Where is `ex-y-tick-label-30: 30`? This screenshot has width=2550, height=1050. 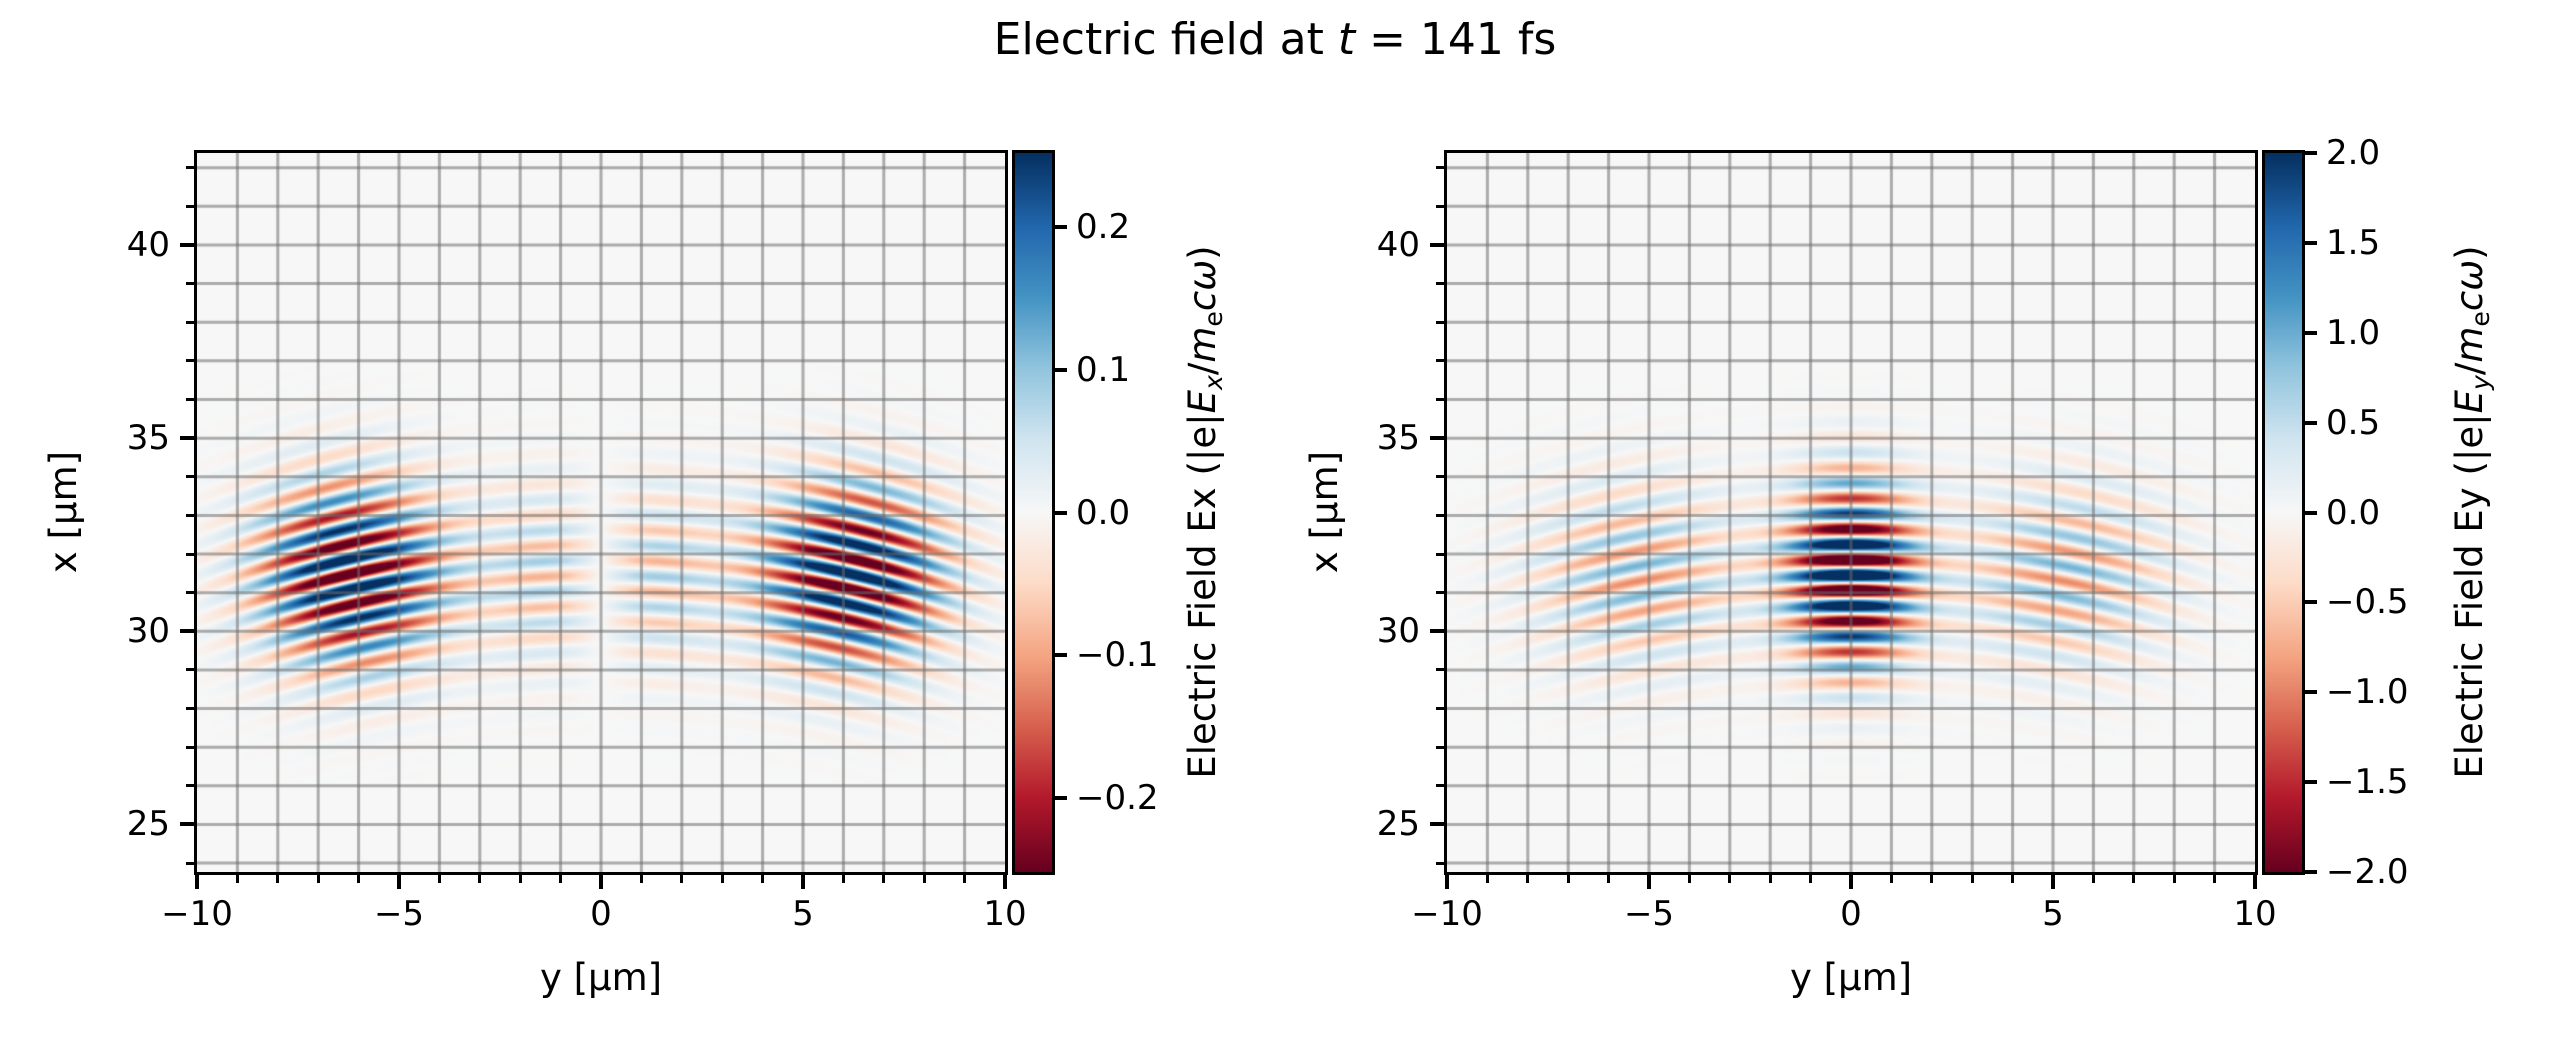
ex-y-tick-label-30: 30 is located at coordinates (148, 631).